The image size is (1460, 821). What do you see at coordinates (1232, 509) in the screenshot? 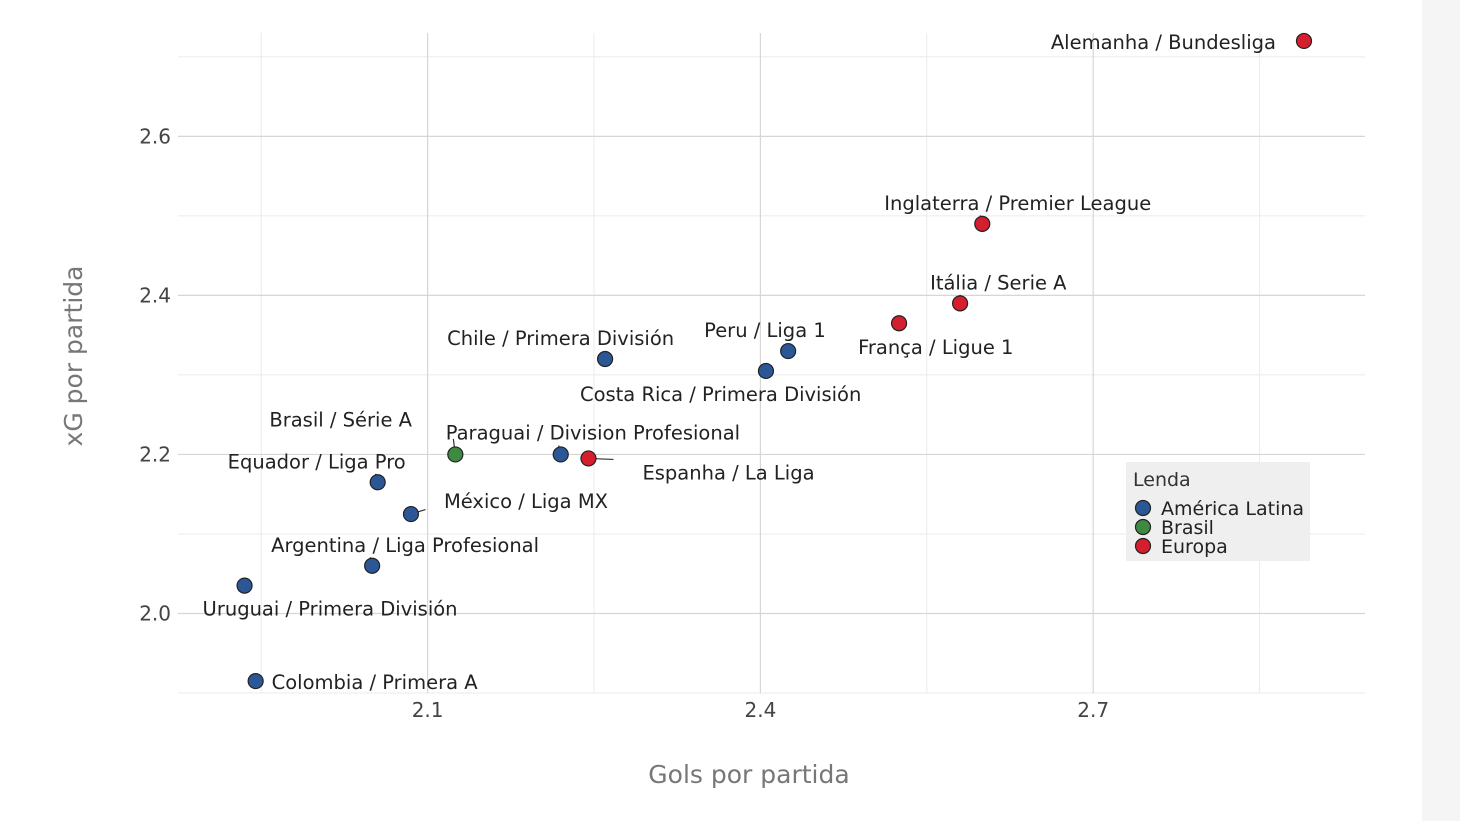
I see `legend-label: América Latina` at bounding box center [1232, 509].